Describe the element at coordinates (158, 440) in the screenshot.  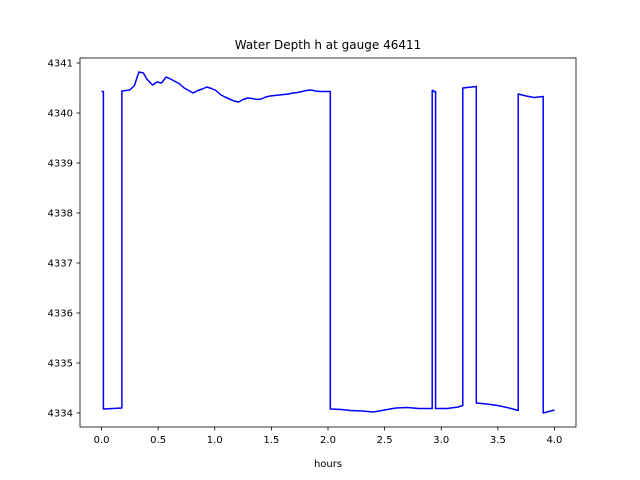
I see `x-tick-label: 0.5` at that location.